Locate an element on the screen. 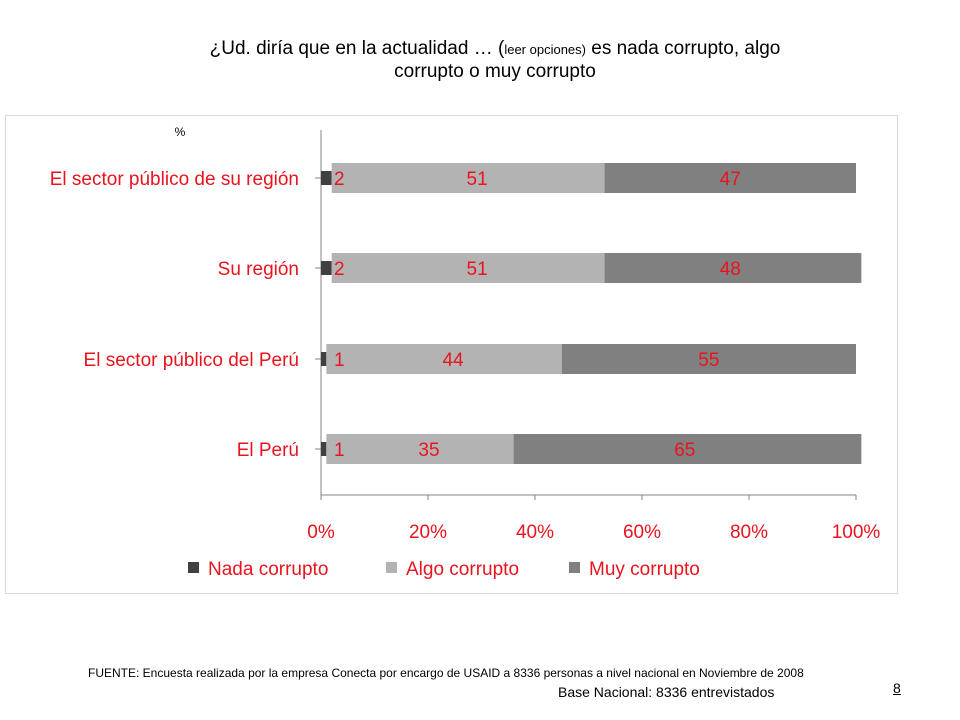  data-label: 48 is located at coordinates (730, 269).